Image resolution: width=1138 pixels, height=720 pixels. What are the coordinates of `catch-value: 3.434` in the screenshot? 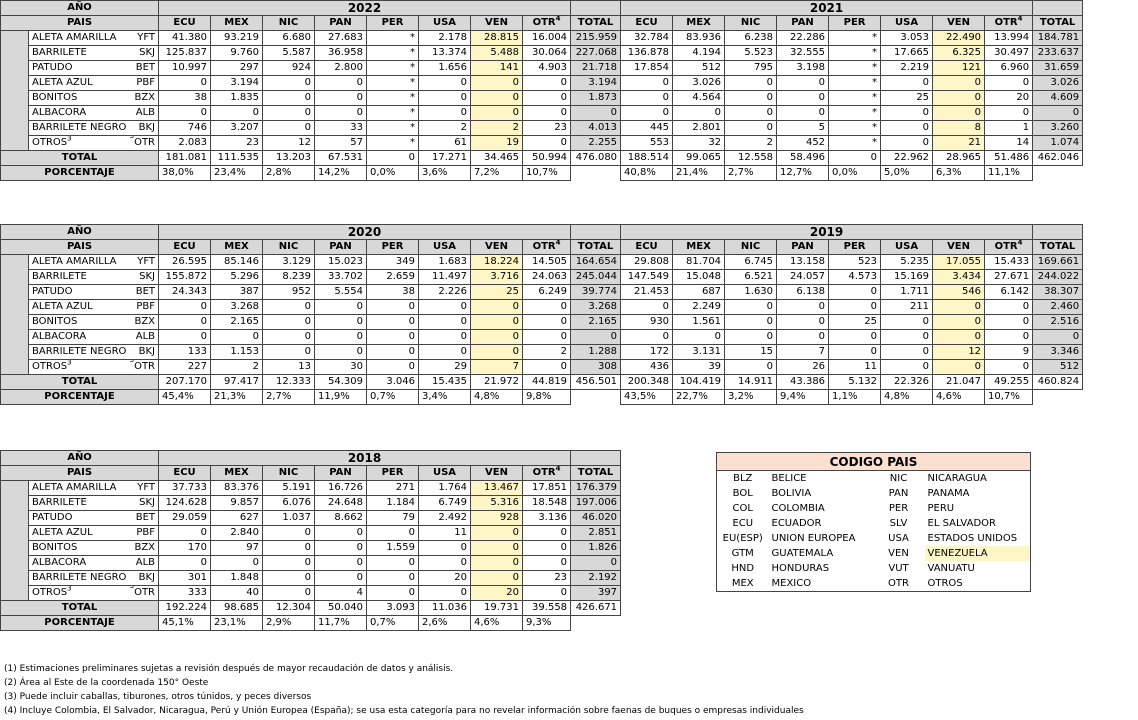 It's located at (959, 277).